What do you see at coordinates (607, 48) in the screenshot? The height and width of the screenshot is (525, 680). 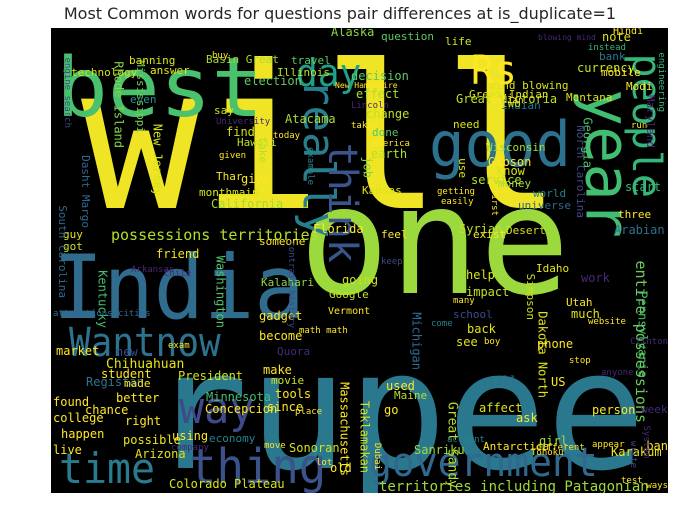 I see `word-instead: instead` at bounding box center [607, 48].